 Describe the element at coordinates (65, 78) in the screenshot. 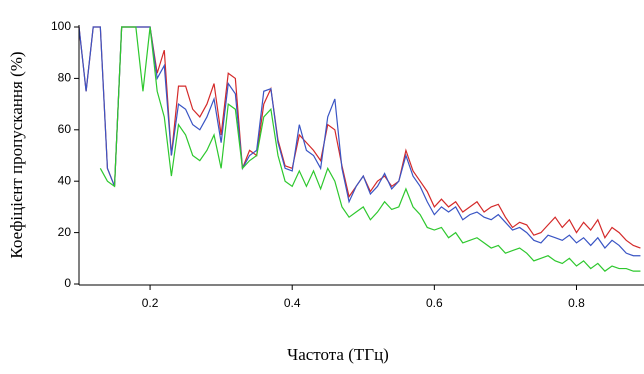

I see `y-tick-label: 80` at that location.